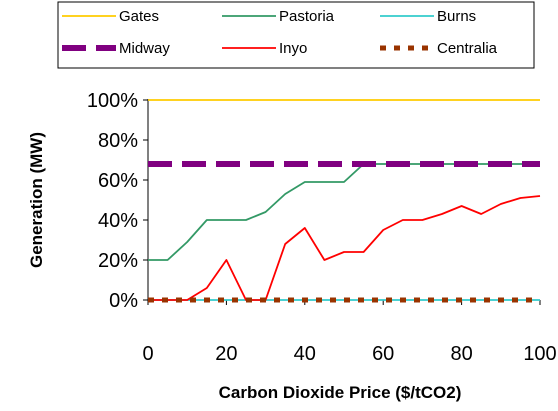 This screenshot has height=411, width=558. I want to click on y-tick-label: 0%, so click(123, 301).